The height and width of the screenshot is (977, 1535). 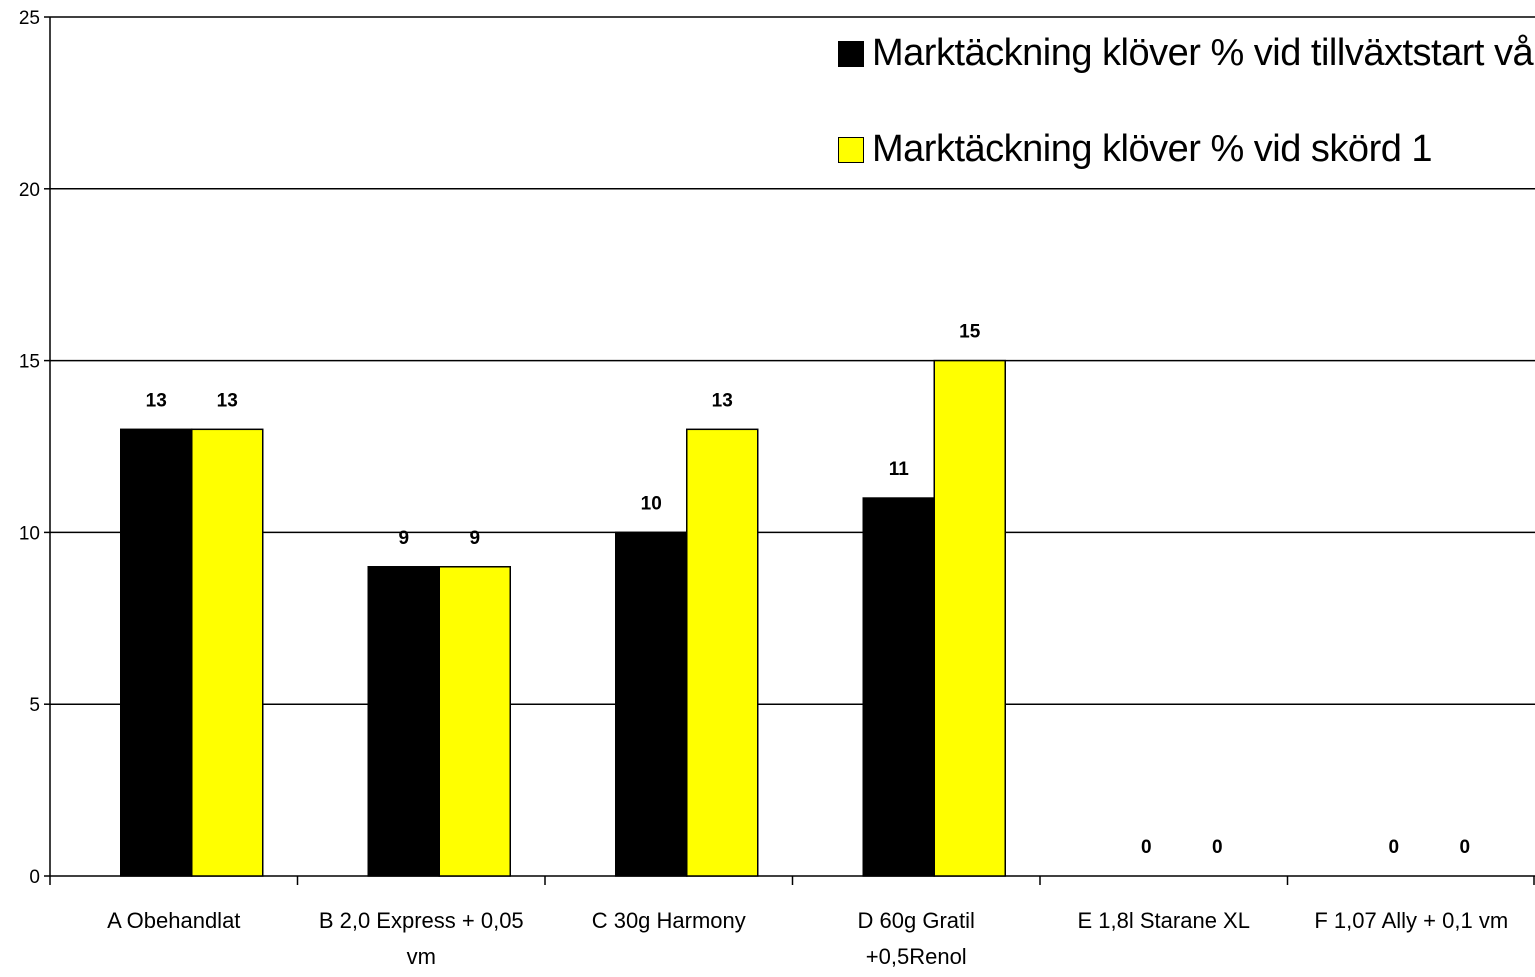 I want to click on x-category-label: D 60g Gratil, so click(x=916, y=920).